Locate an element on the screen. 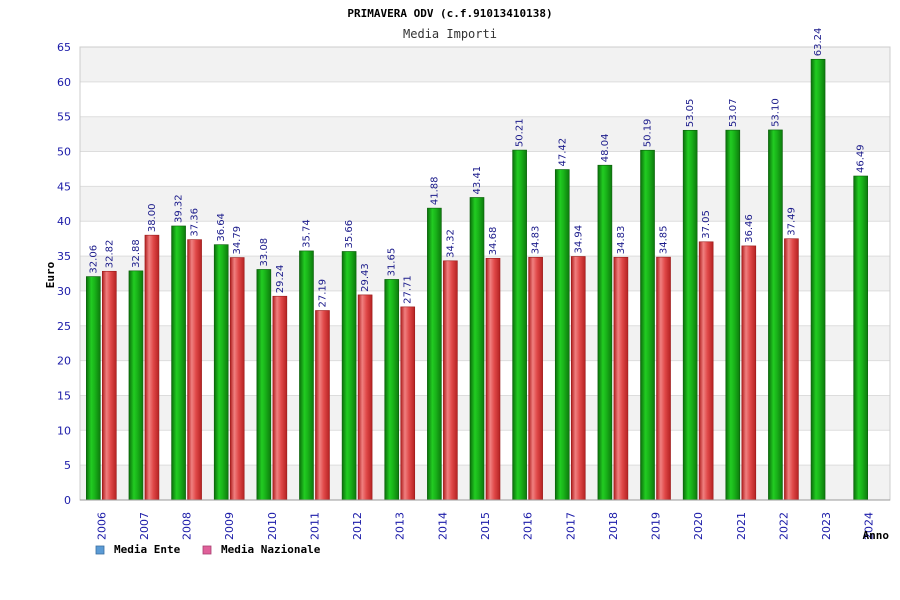 Image resolution: width=900 pixels, height=600 pixels. legend-swatch-media-nazionale is located at coordinates (207, 550).